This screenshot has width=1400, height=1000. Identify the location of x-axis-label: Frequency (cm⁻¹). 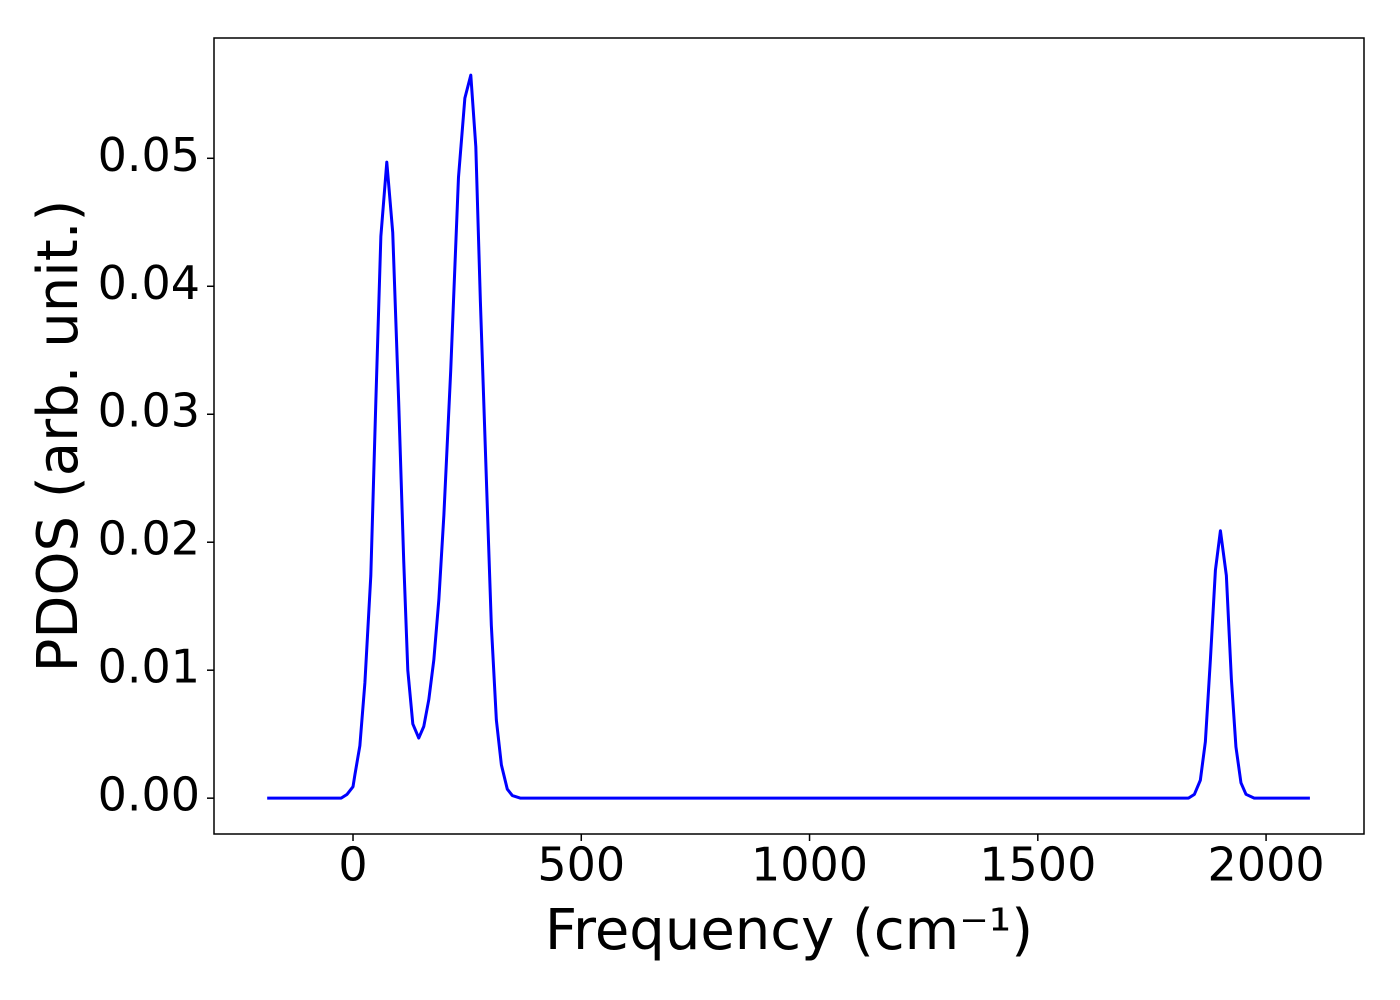
(789, 930).